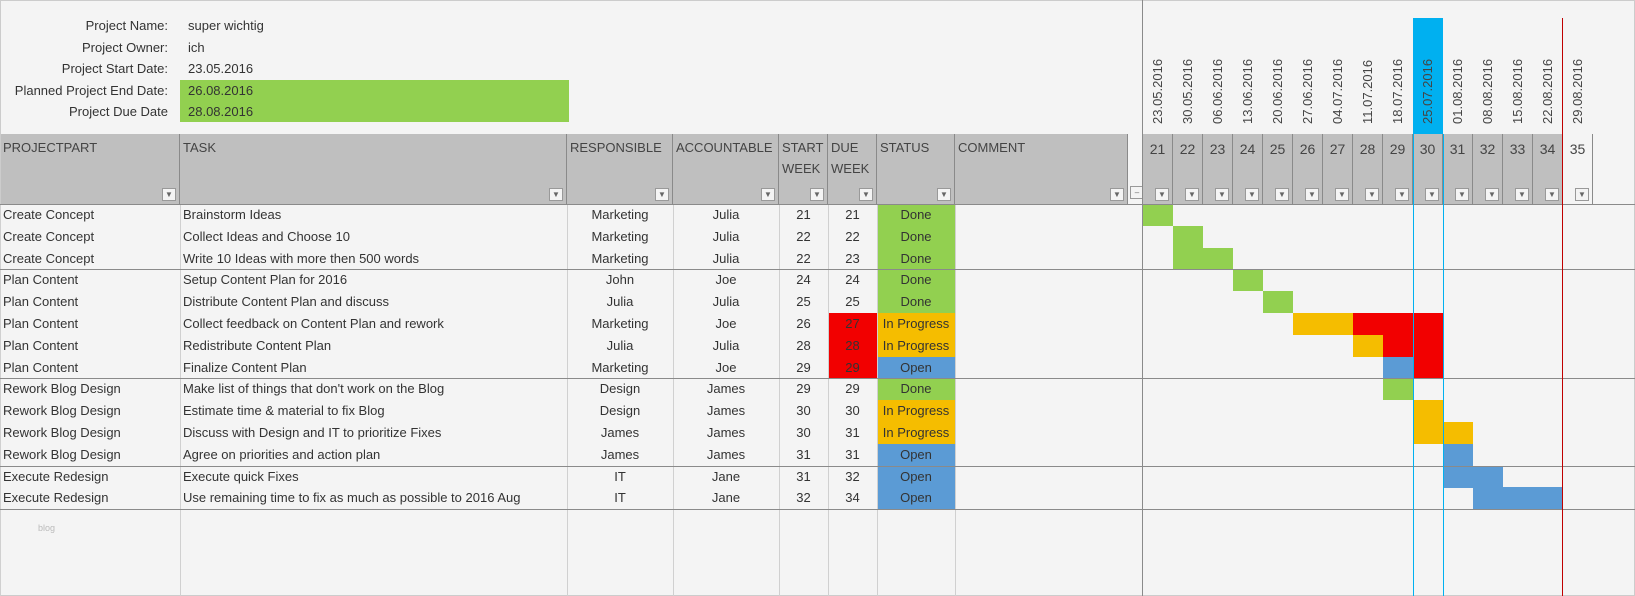  I want to click on due-week-cell: 31, so click(852, 432).